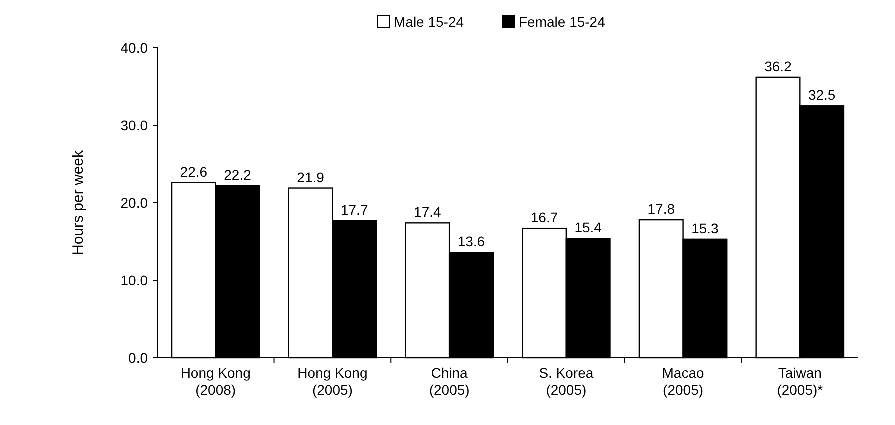 The width and height of the screenshot is (895, 425). What do you see at coordinates (78, 203) in the screenshot?
I see `y-axis-title: Hours per week` at bounding box center [78, 203].